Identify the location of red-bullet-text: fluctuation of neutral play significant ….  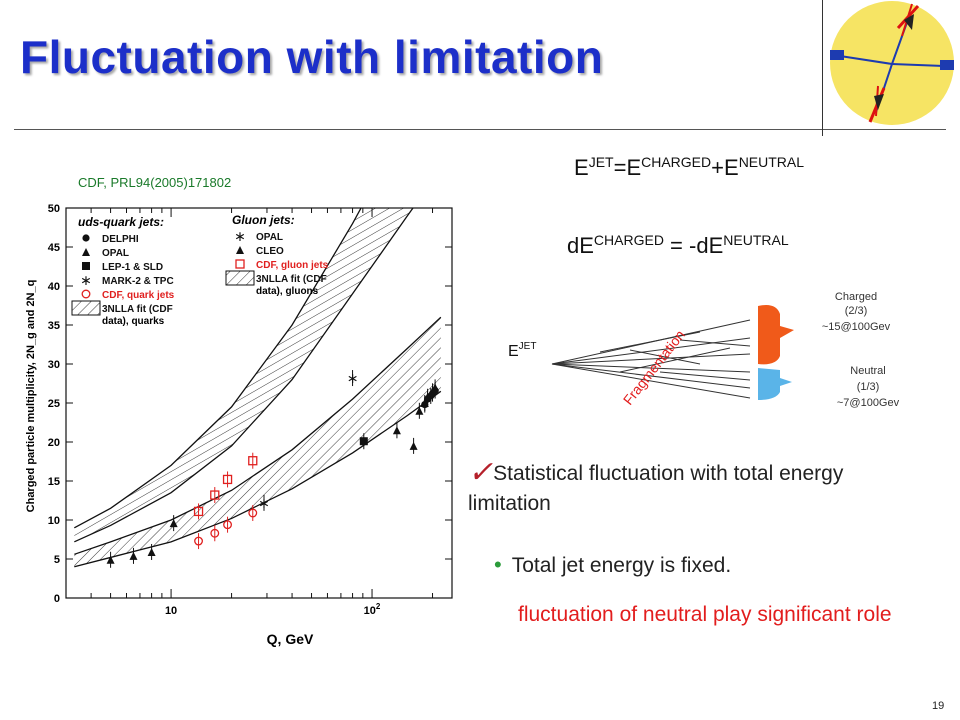
(705, 614).